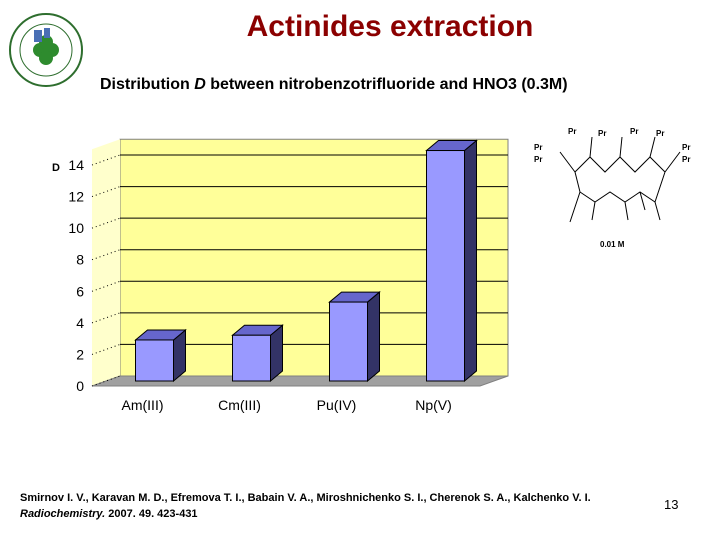 The width and height of the screenshot is (720, 540). Describe the element at coordinates (80, 386) in the screenshot. I see `y-tick-label: 0` at that location.